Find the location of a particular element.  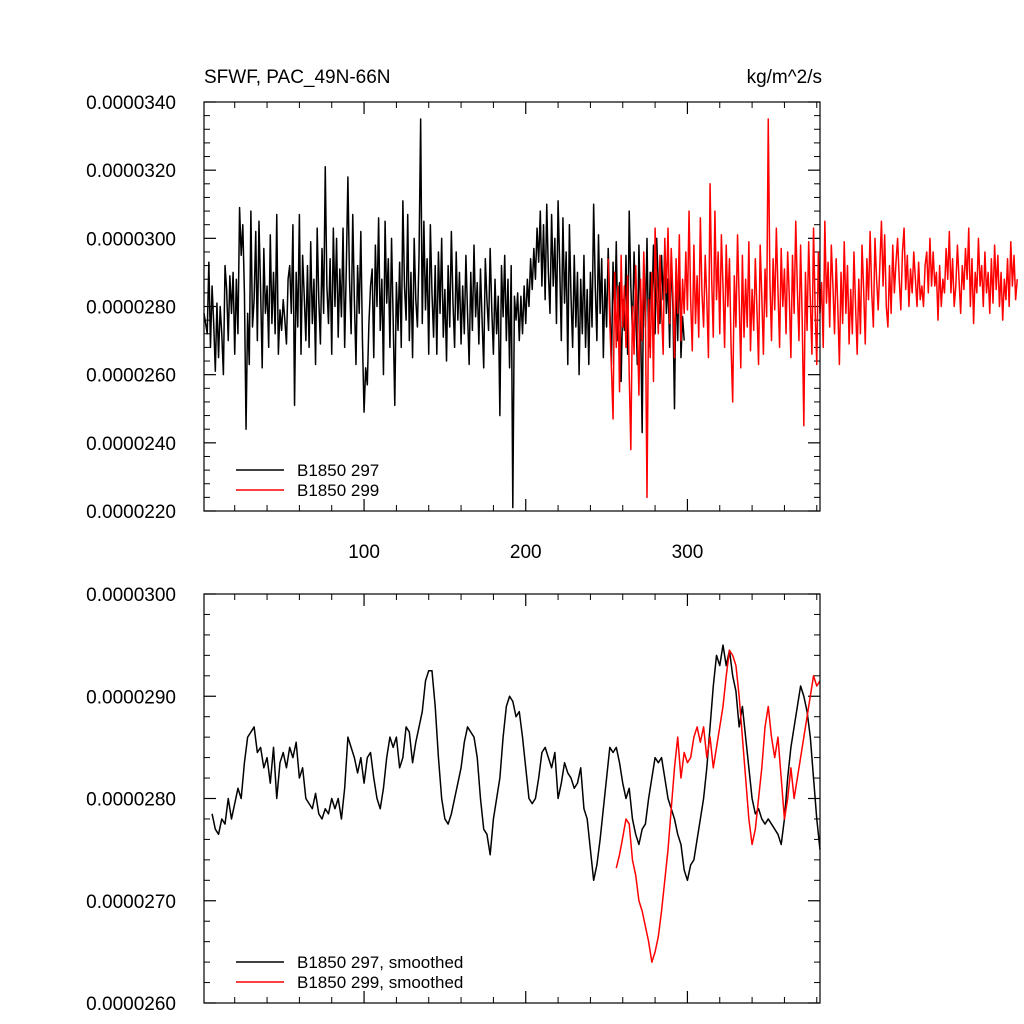

top-ytick-label: 0.0000320 is located at coordinates (131, 171).